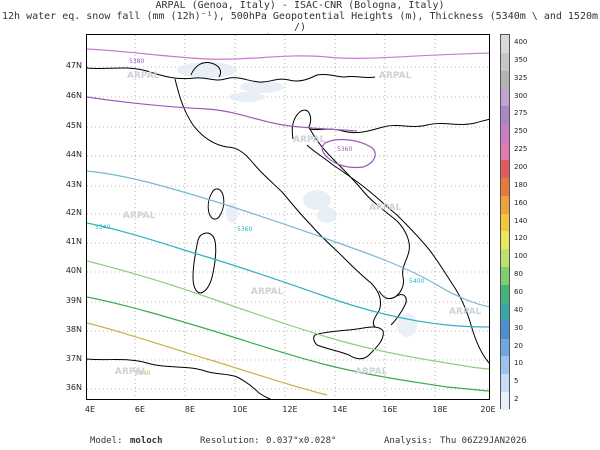 Image resolution: width=600 pixels, height=450 pixels. Describe the element at coordinates (240, 409) in the screenshot. I see `lon-label-10e: 10E` at that location.